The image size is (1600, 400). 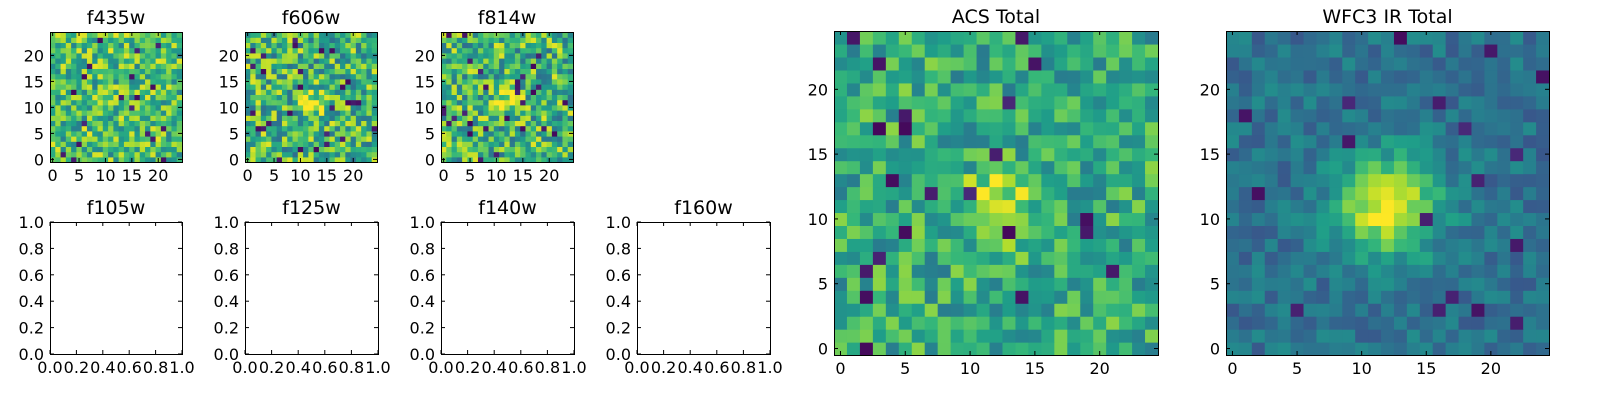 What do you see at coordinates (226, 354) in the screenshot?
I see `y-tick-label: 0.0` at bounding box center [226, 354].